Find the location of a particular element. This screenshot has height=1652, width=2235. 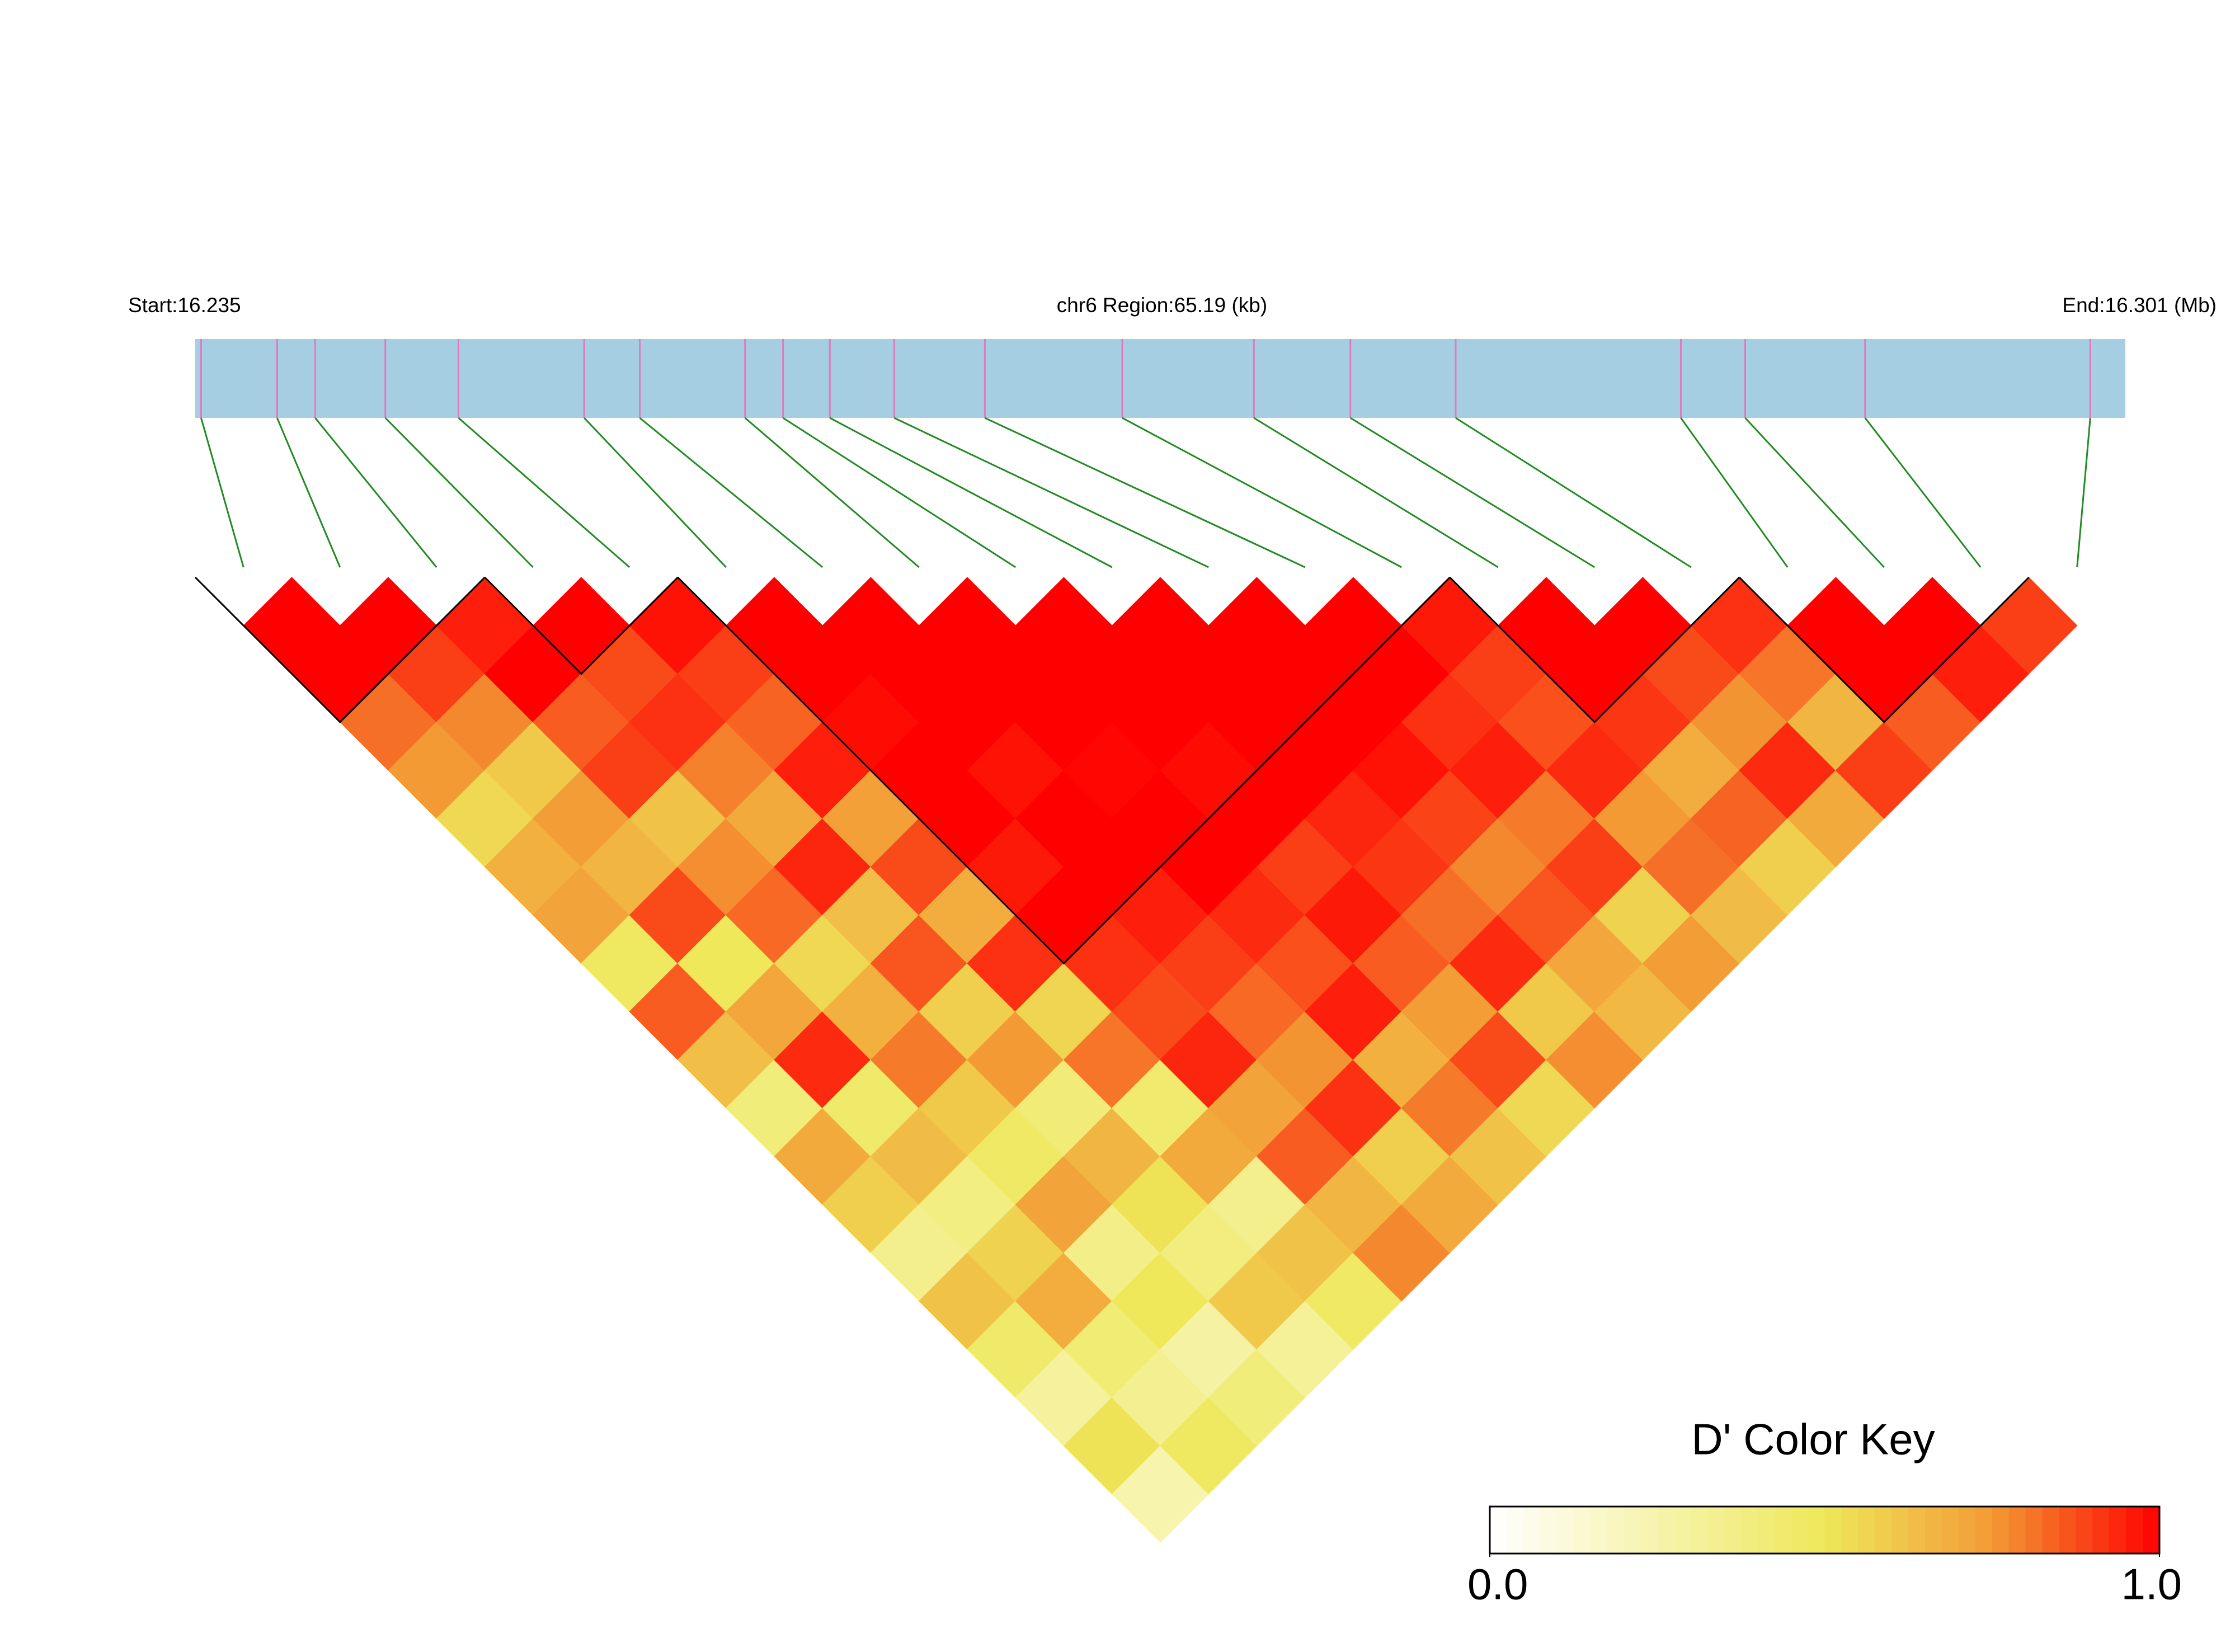

colorbar-tick-label: 1.0 is located at coordinates (2151, 1585).